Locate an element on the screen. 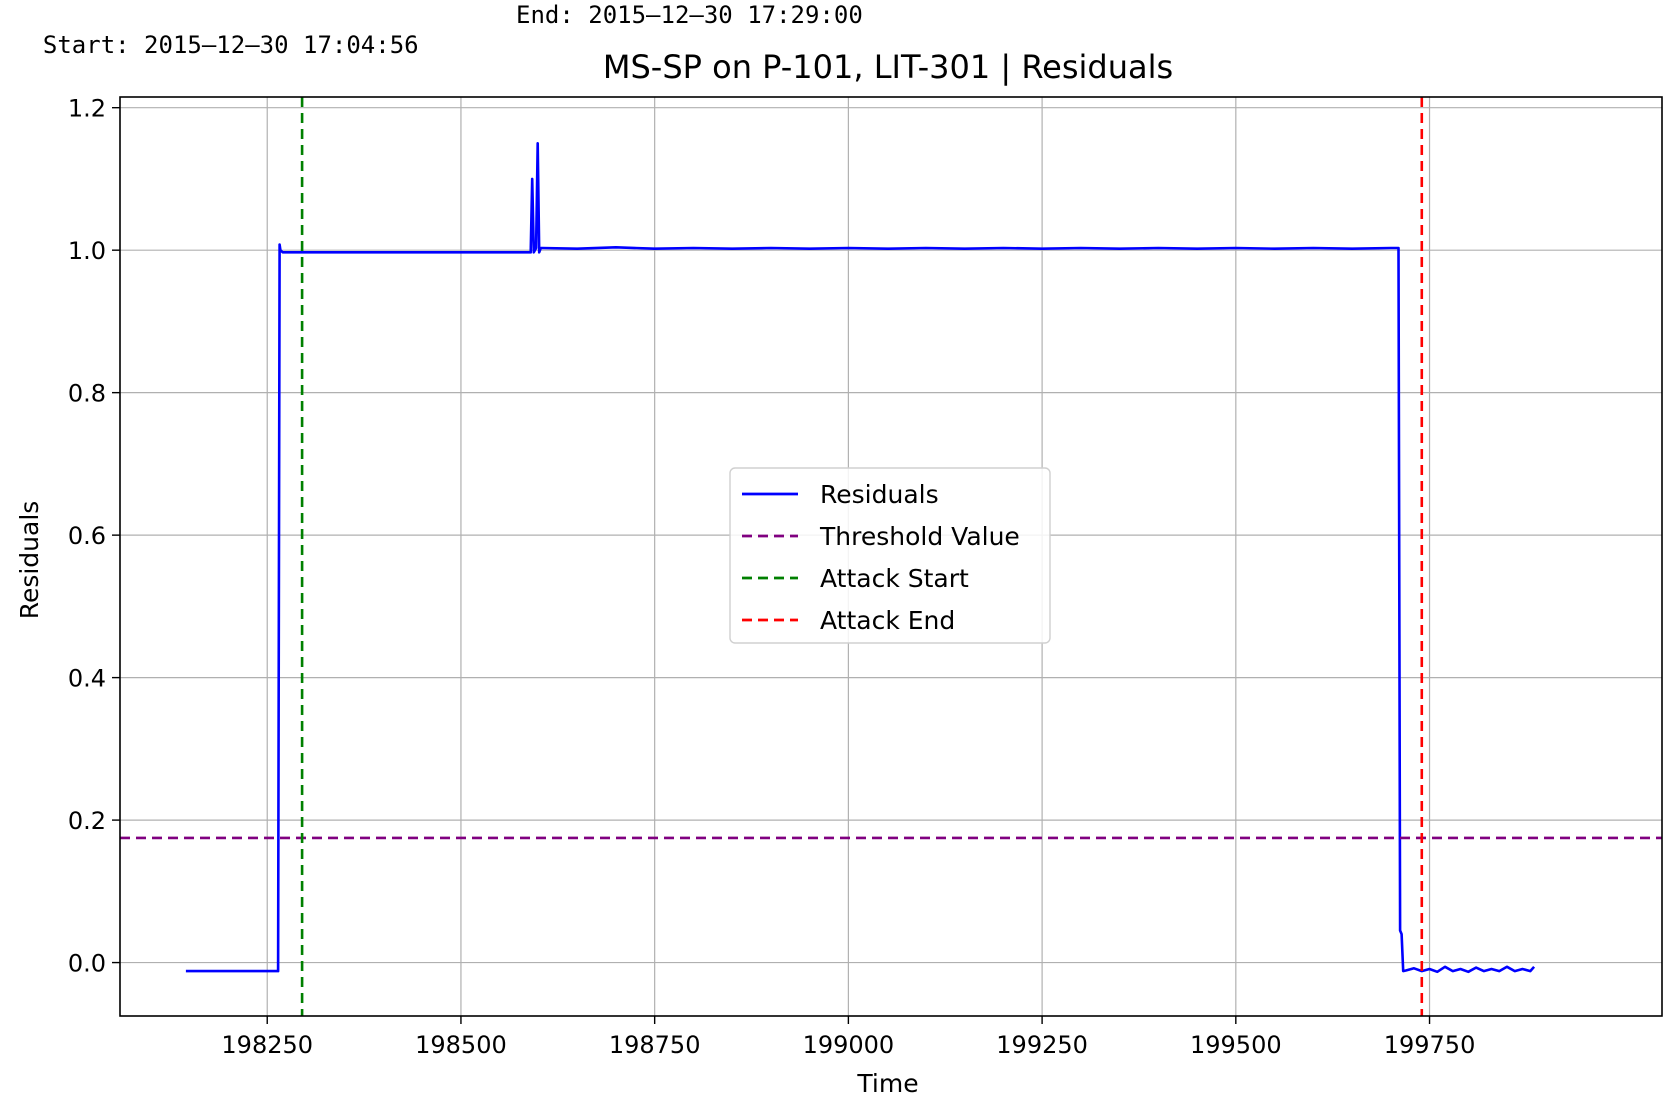  start-timestamp: Start: 2015–12–30 17:04:56 is located at coordinates (230, 45).